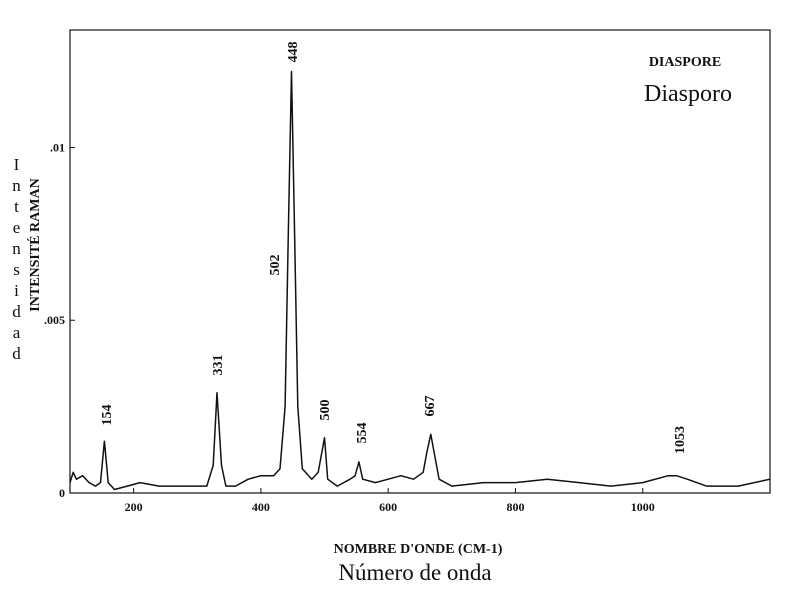 The height and width of the screenshot is (589, 800). I want to click on x-tick-label: 600, so click(388, 507).